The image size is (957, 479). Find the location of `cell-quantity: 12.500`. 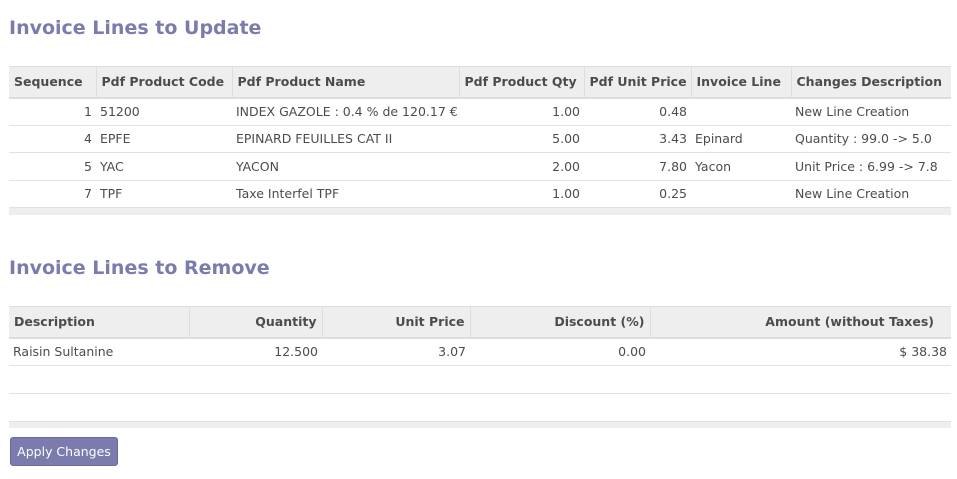

cell-quantity: 12.500 is located at coordinates (255, 351).